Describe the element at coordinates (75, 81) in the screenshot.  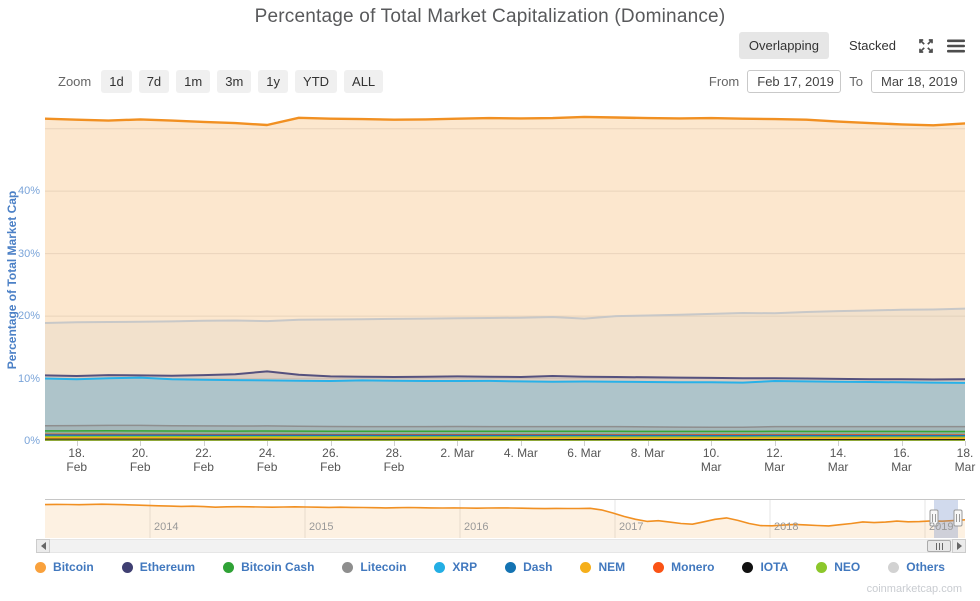
I see `zoom-label: Zoom` at that location.